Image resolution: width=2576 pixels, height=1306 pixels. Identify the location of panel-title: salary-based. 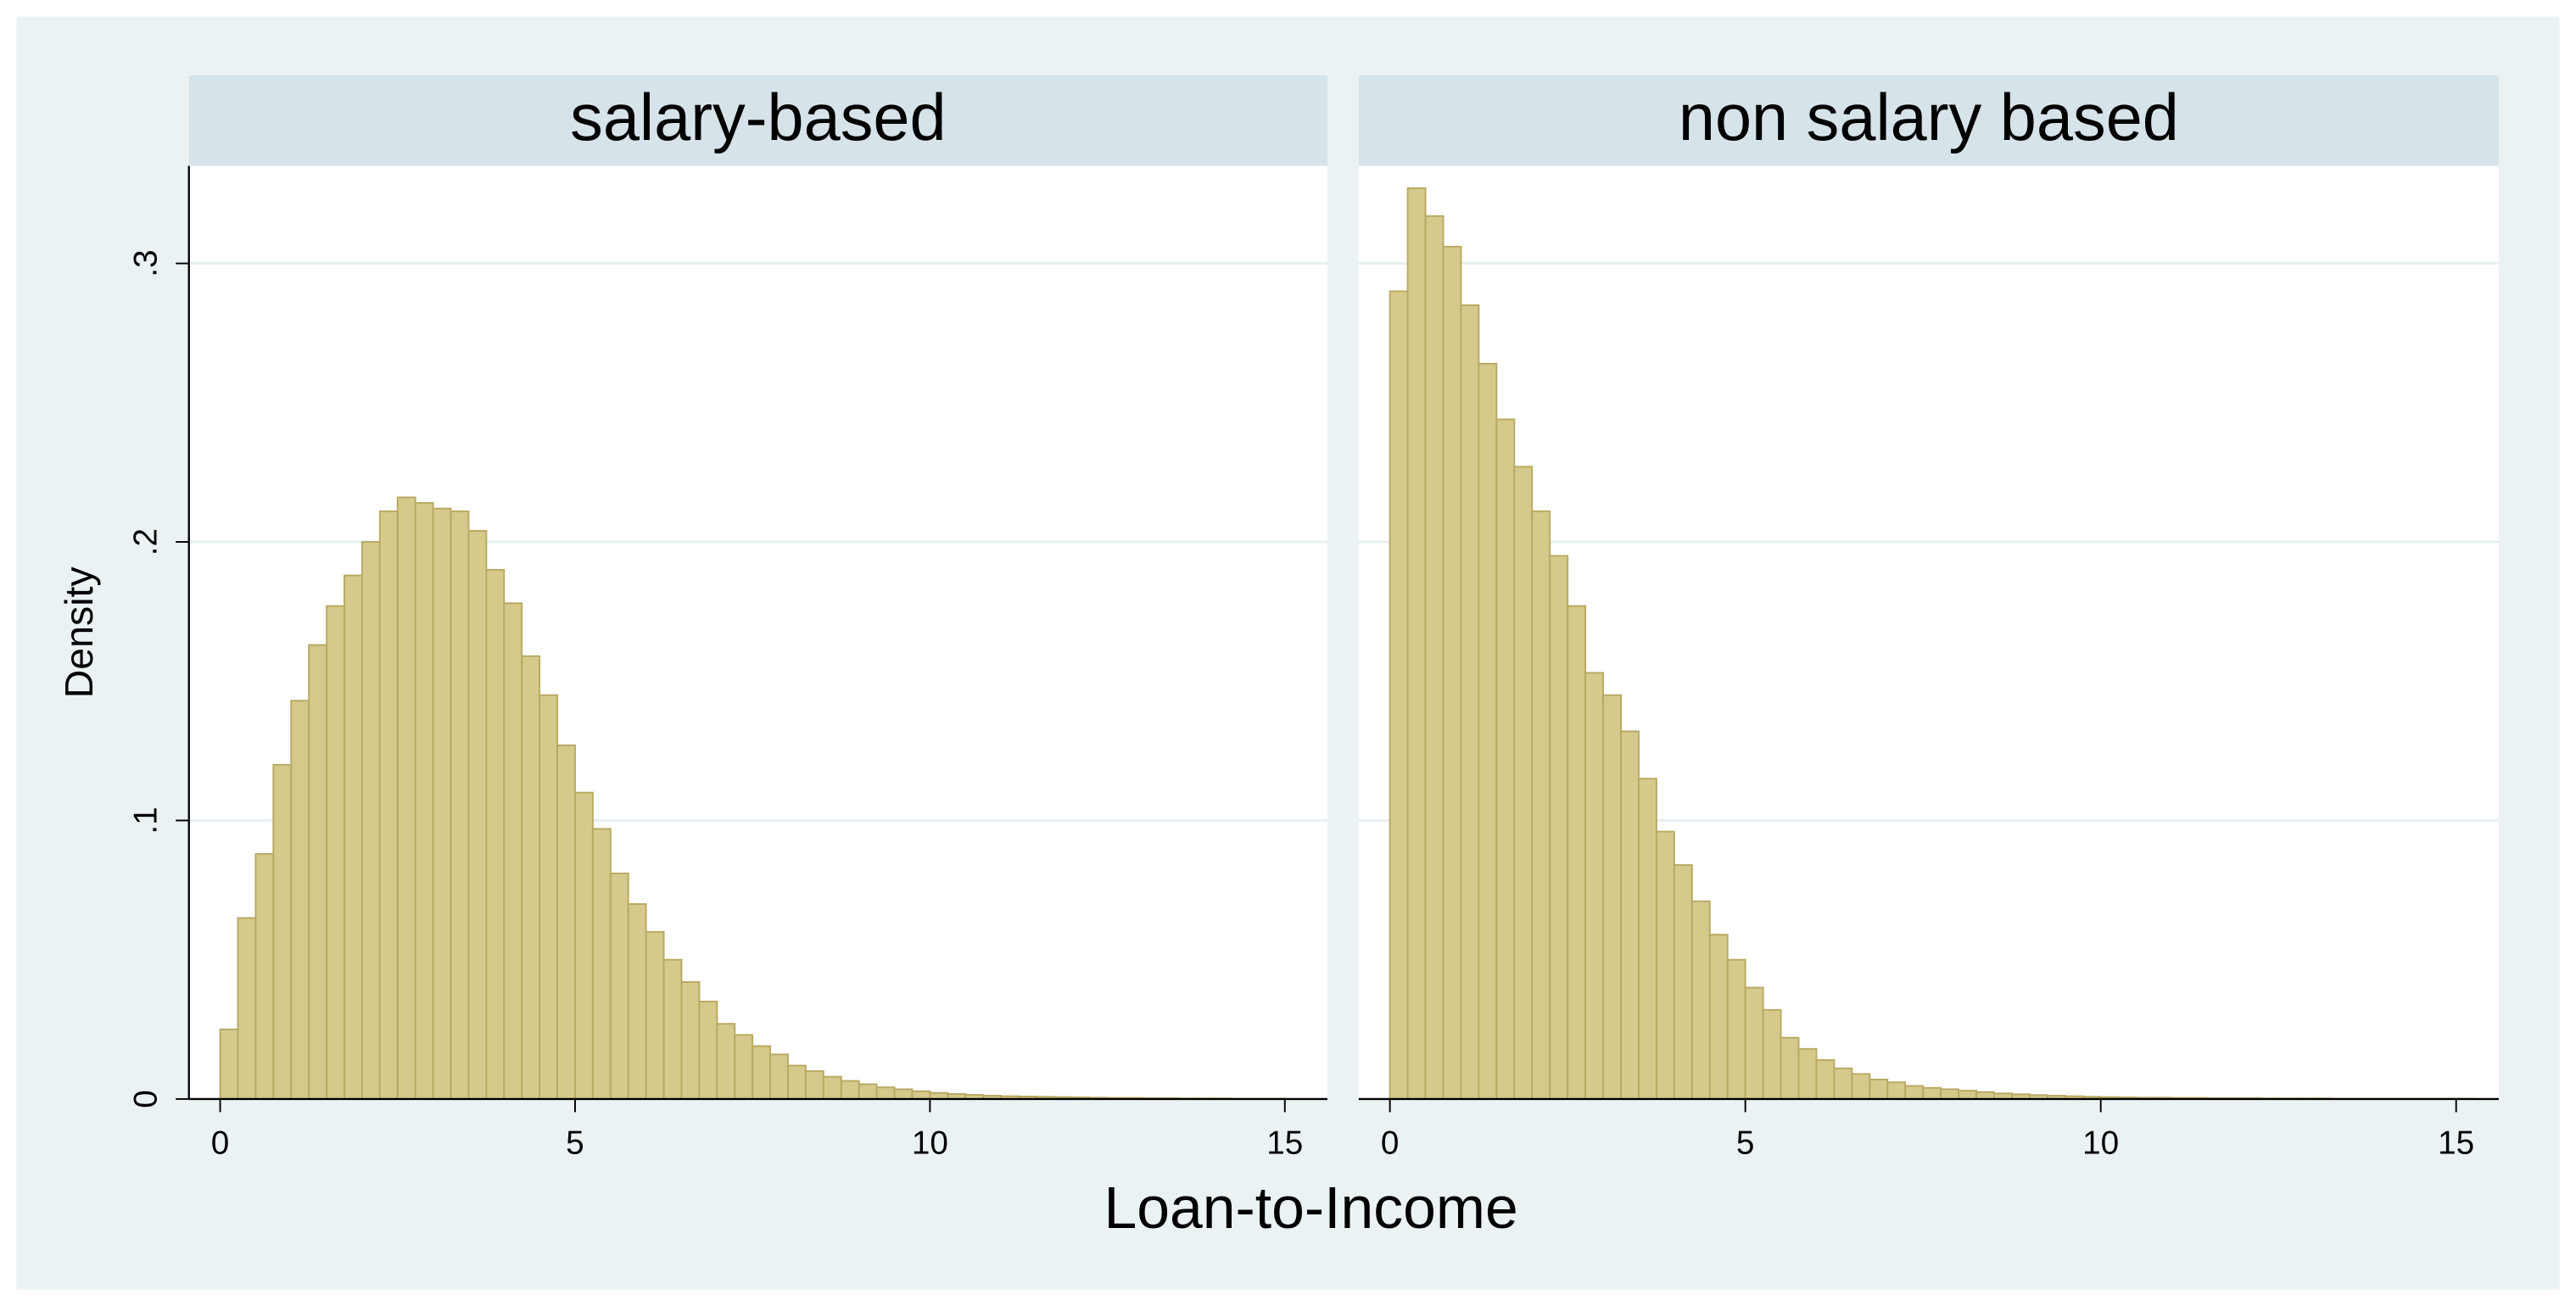
(758, 117).